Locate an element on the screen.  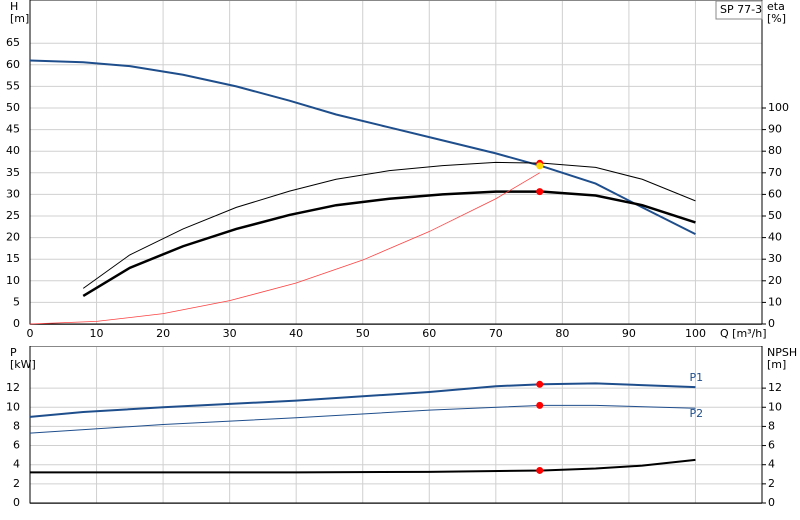
y-tick-label: 20 is located at coordinates (13, 237).